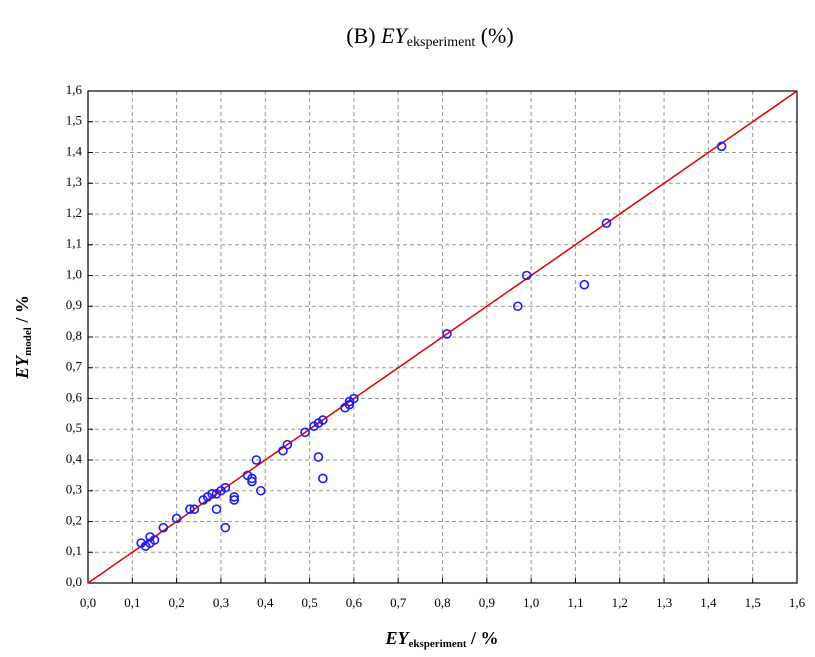  What do you see at coordinates (22, 367) in the screenshot?
I see `y-label-main: EY` at bounding box center [22, 367].